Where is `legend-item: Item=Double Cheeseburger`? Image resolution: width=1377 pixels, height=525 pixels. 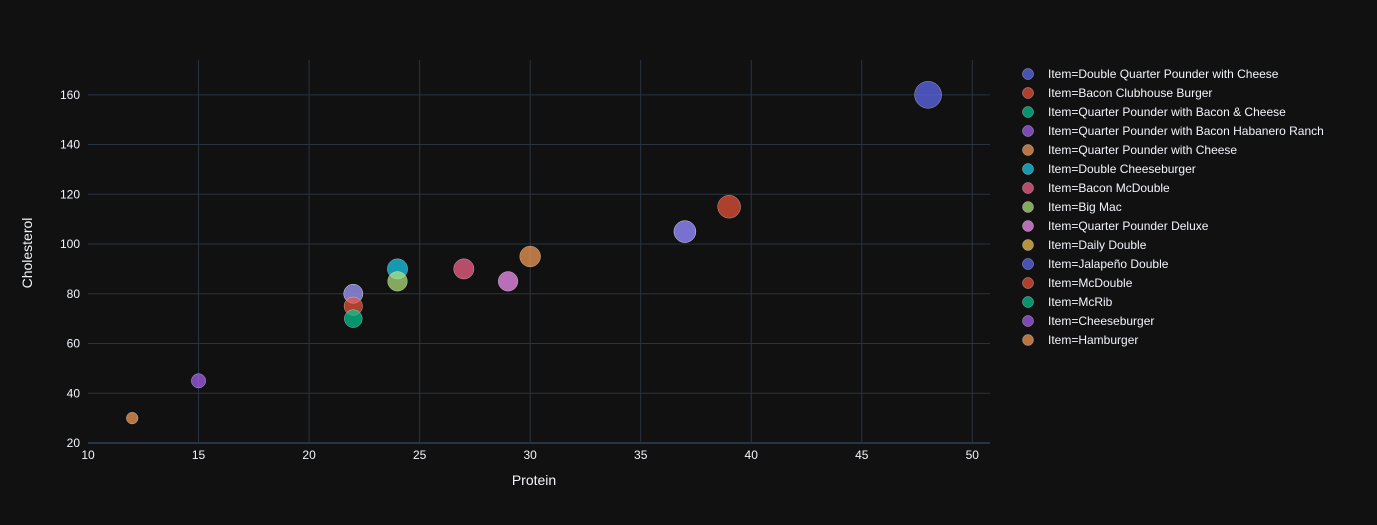 legend-item: Item=Double Cheeseburger is located at coordinates (1109, 169).